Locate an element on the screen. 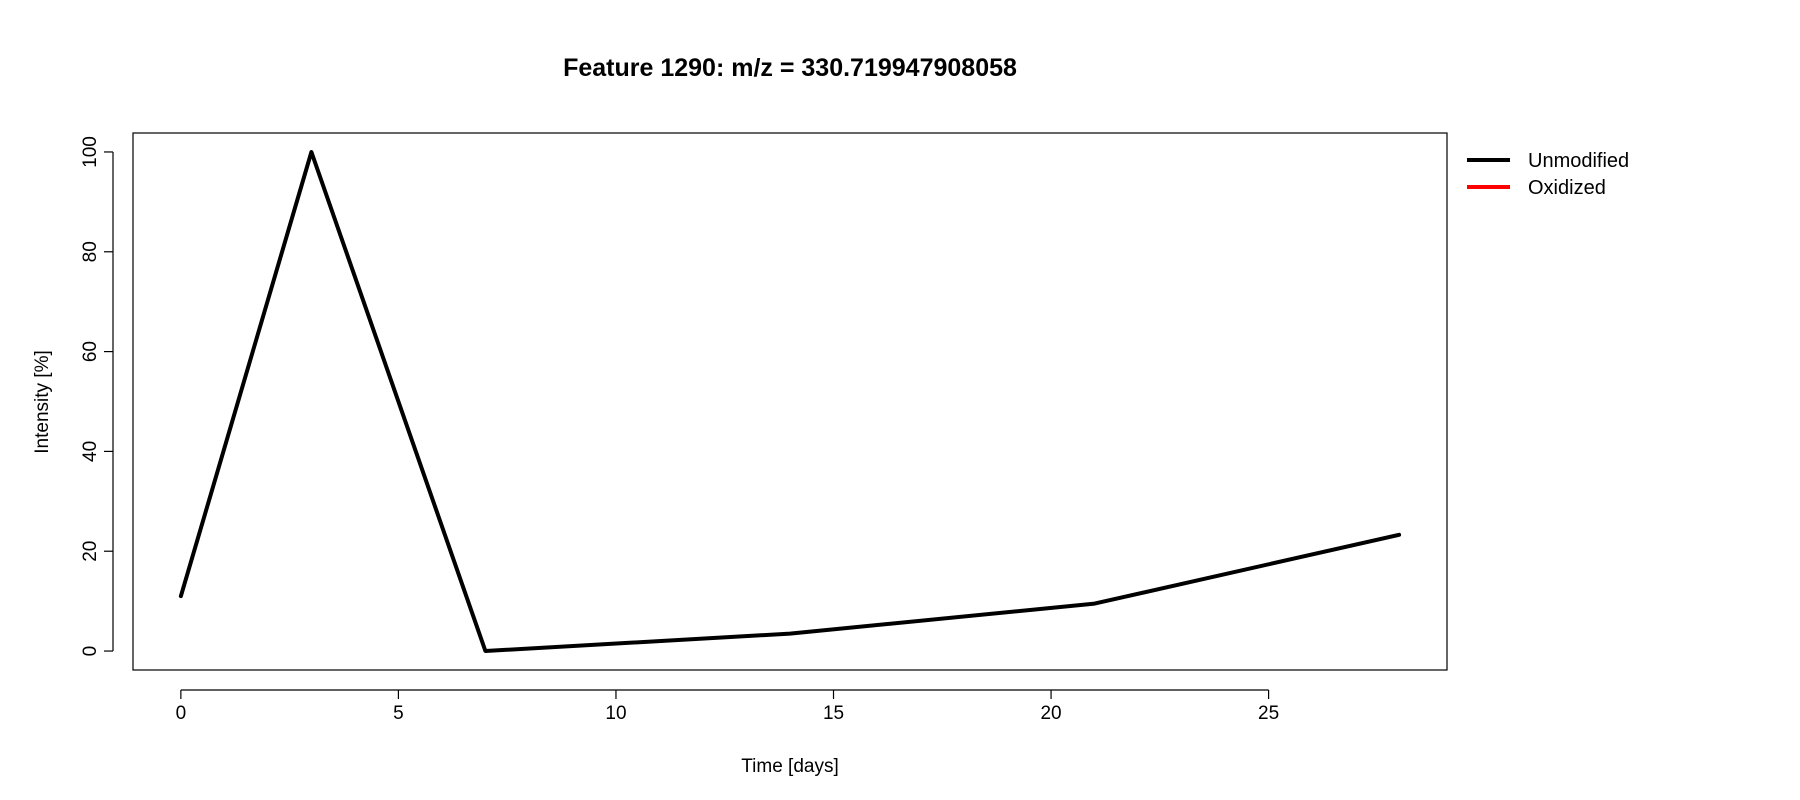 The width and height of the screenshot is (1800, 800). y-tick-label: 0 is located at coordinates (90, 651).